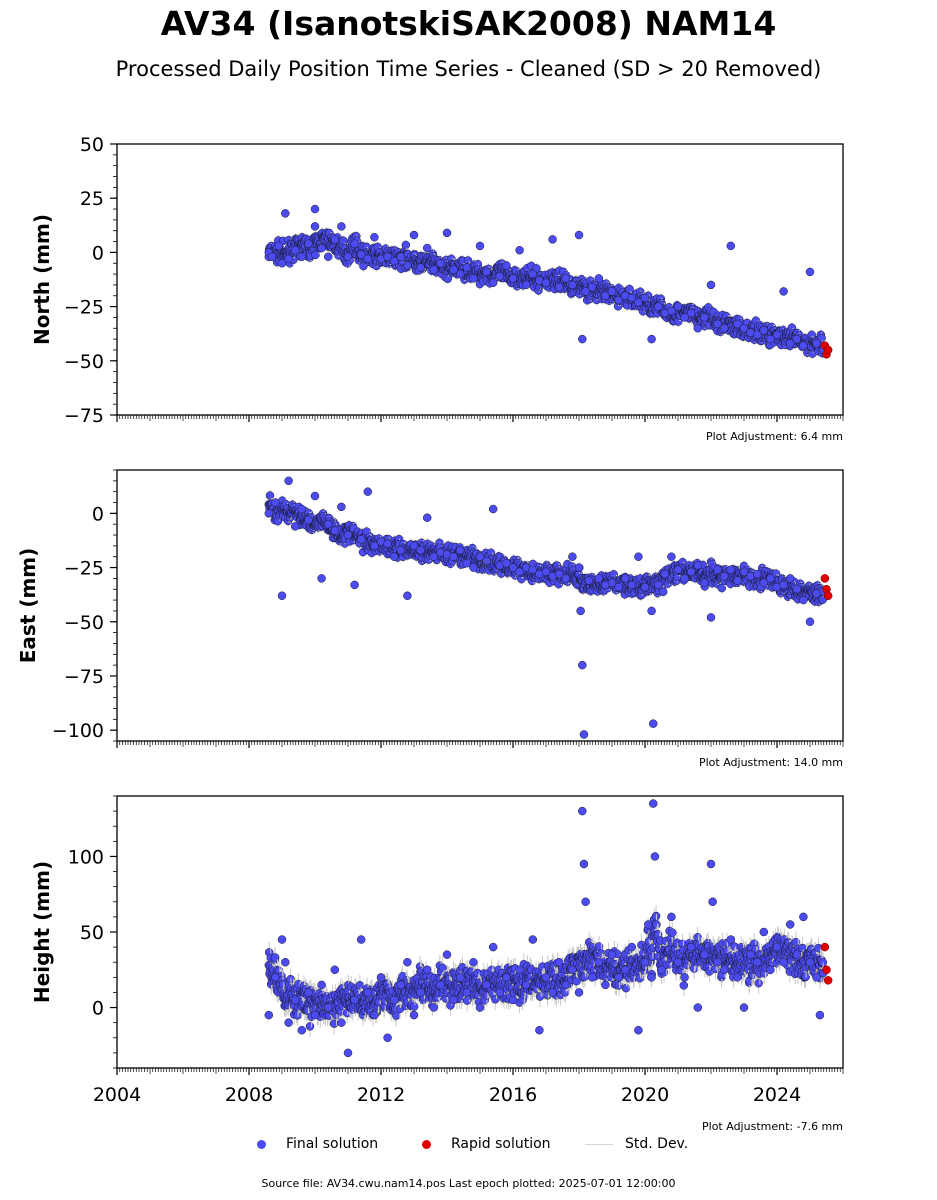  What do you see at coordinates (468, 23) in the screenshot?
I see `page-title: AV34 (IsanotskiSAK2008) NAM14` at bounding box center [468, 23].